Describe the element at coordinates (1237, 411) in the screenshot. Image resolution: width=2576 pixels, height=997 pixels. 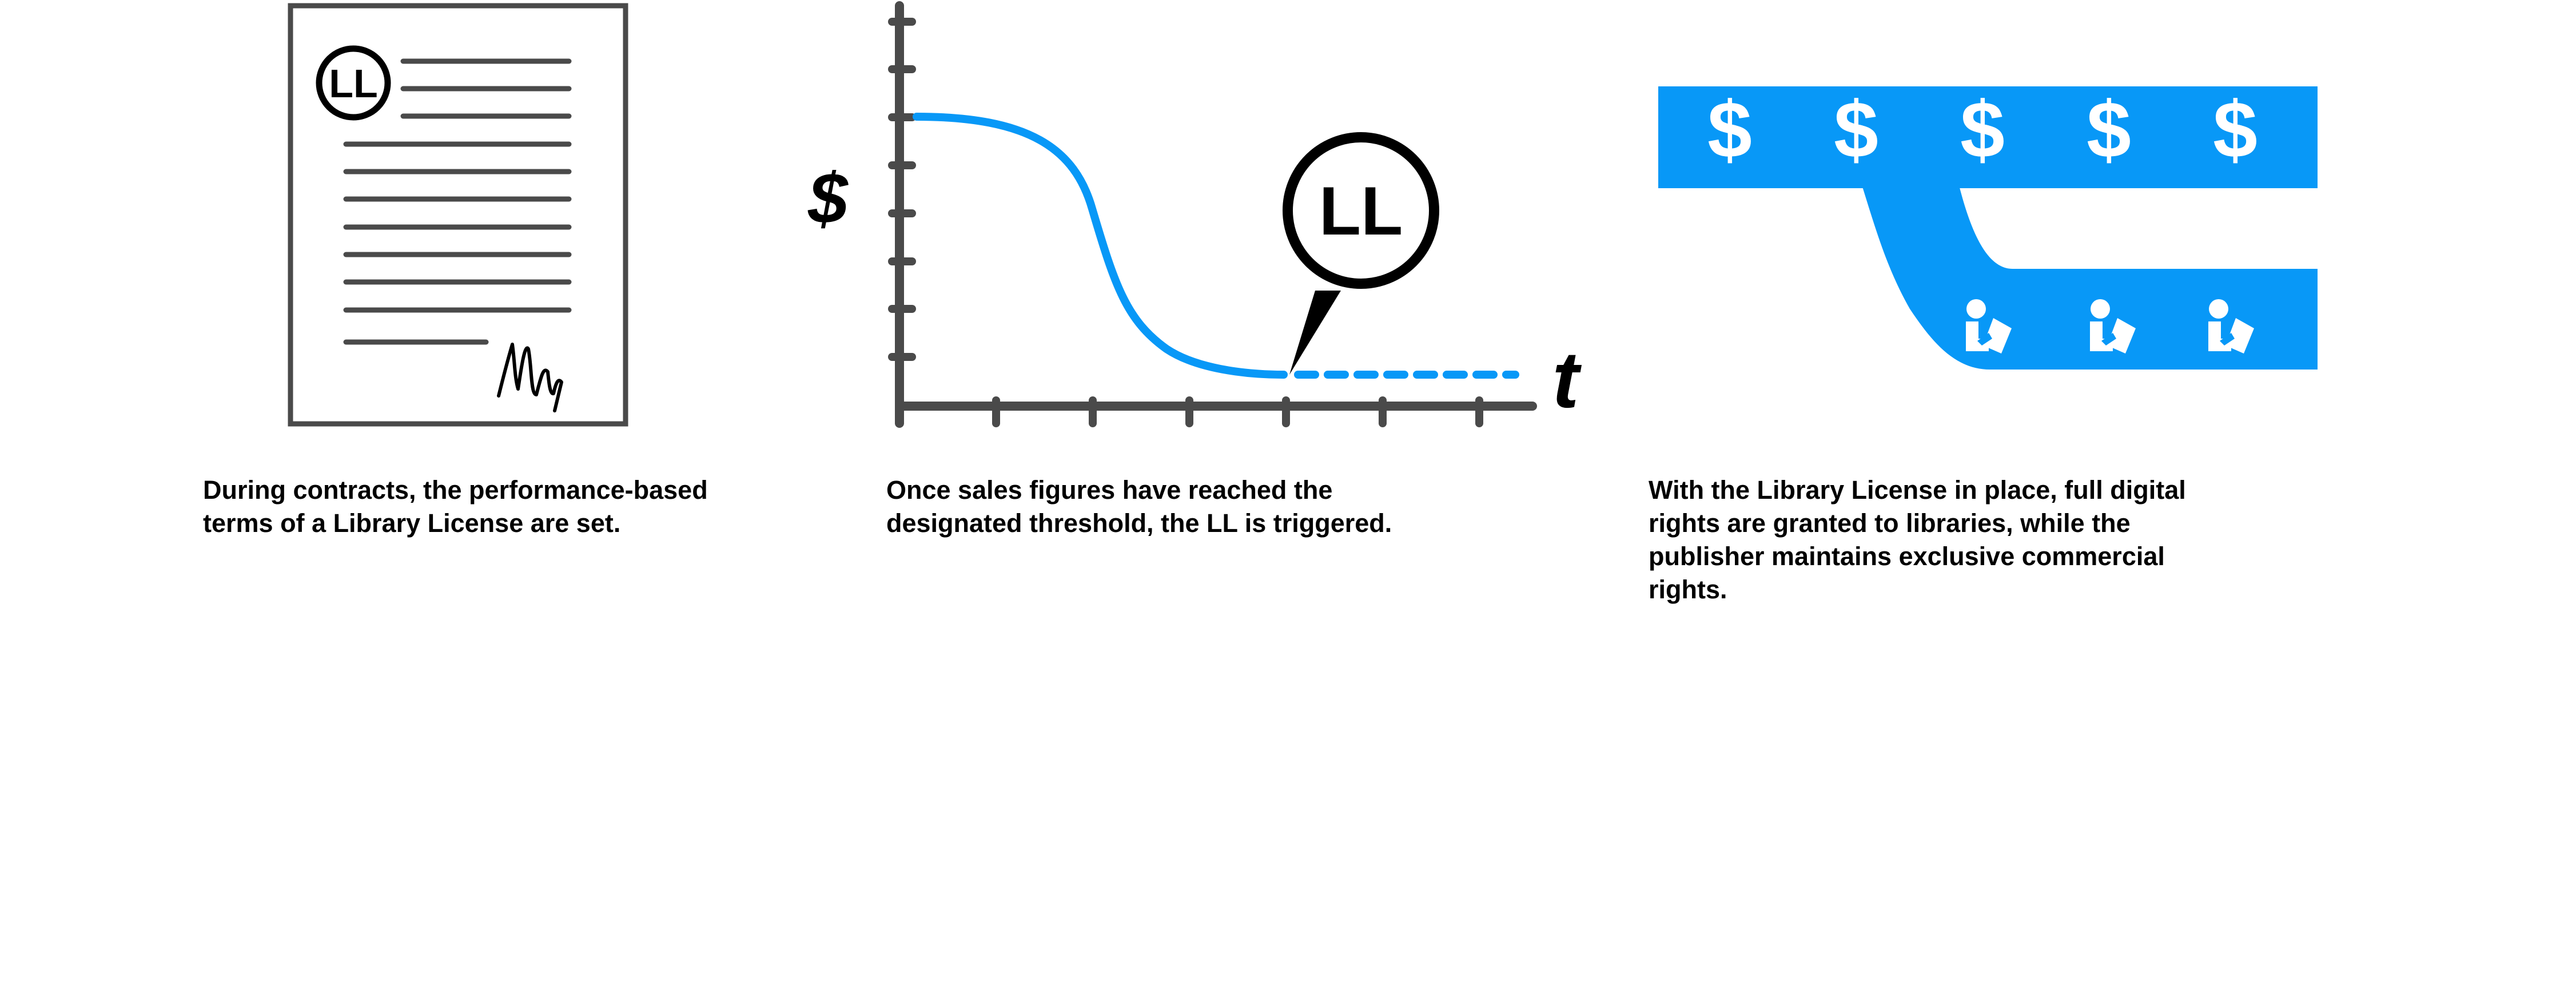
I see `x-axis-ticks` at that location.